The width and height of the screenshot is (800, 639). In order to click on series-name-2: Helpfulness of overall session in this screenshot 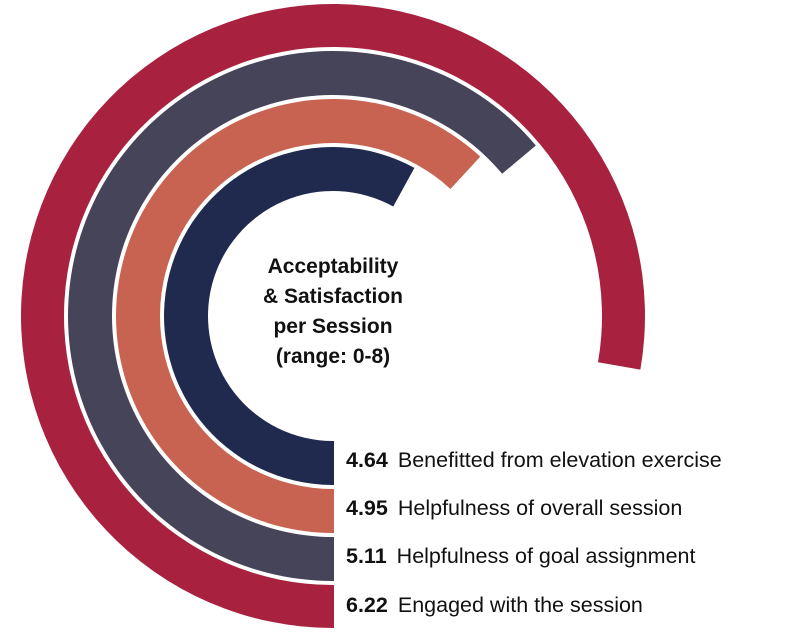, I will do `click(540, 508)`.